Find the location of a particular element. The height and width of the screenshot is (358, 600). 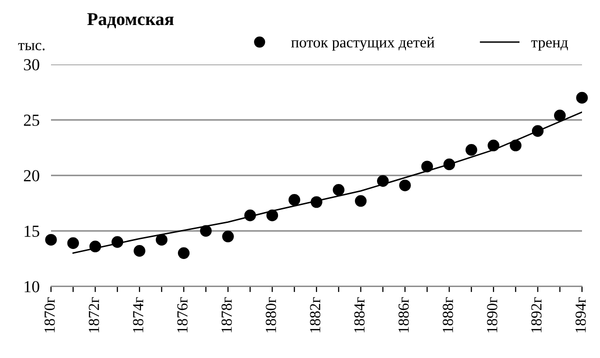

x-tick-label: 1886г is located at coordinates (403, 314).